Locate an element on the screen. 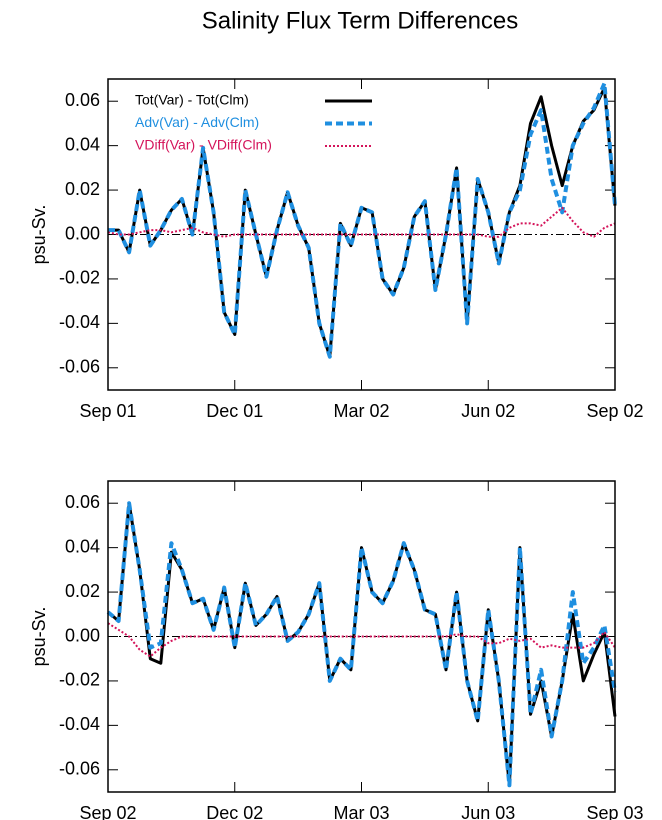  x-tick-label: Dec 01 is located at coordinates (234, 411).